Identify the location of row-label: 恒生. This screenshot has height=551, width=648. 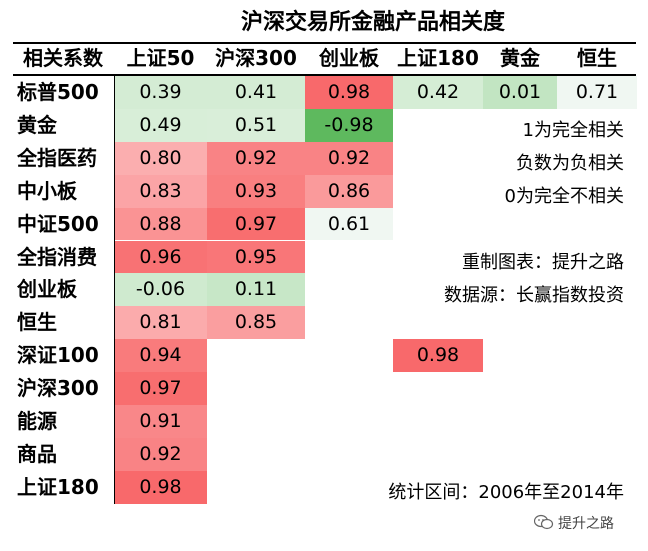
(37, 322).